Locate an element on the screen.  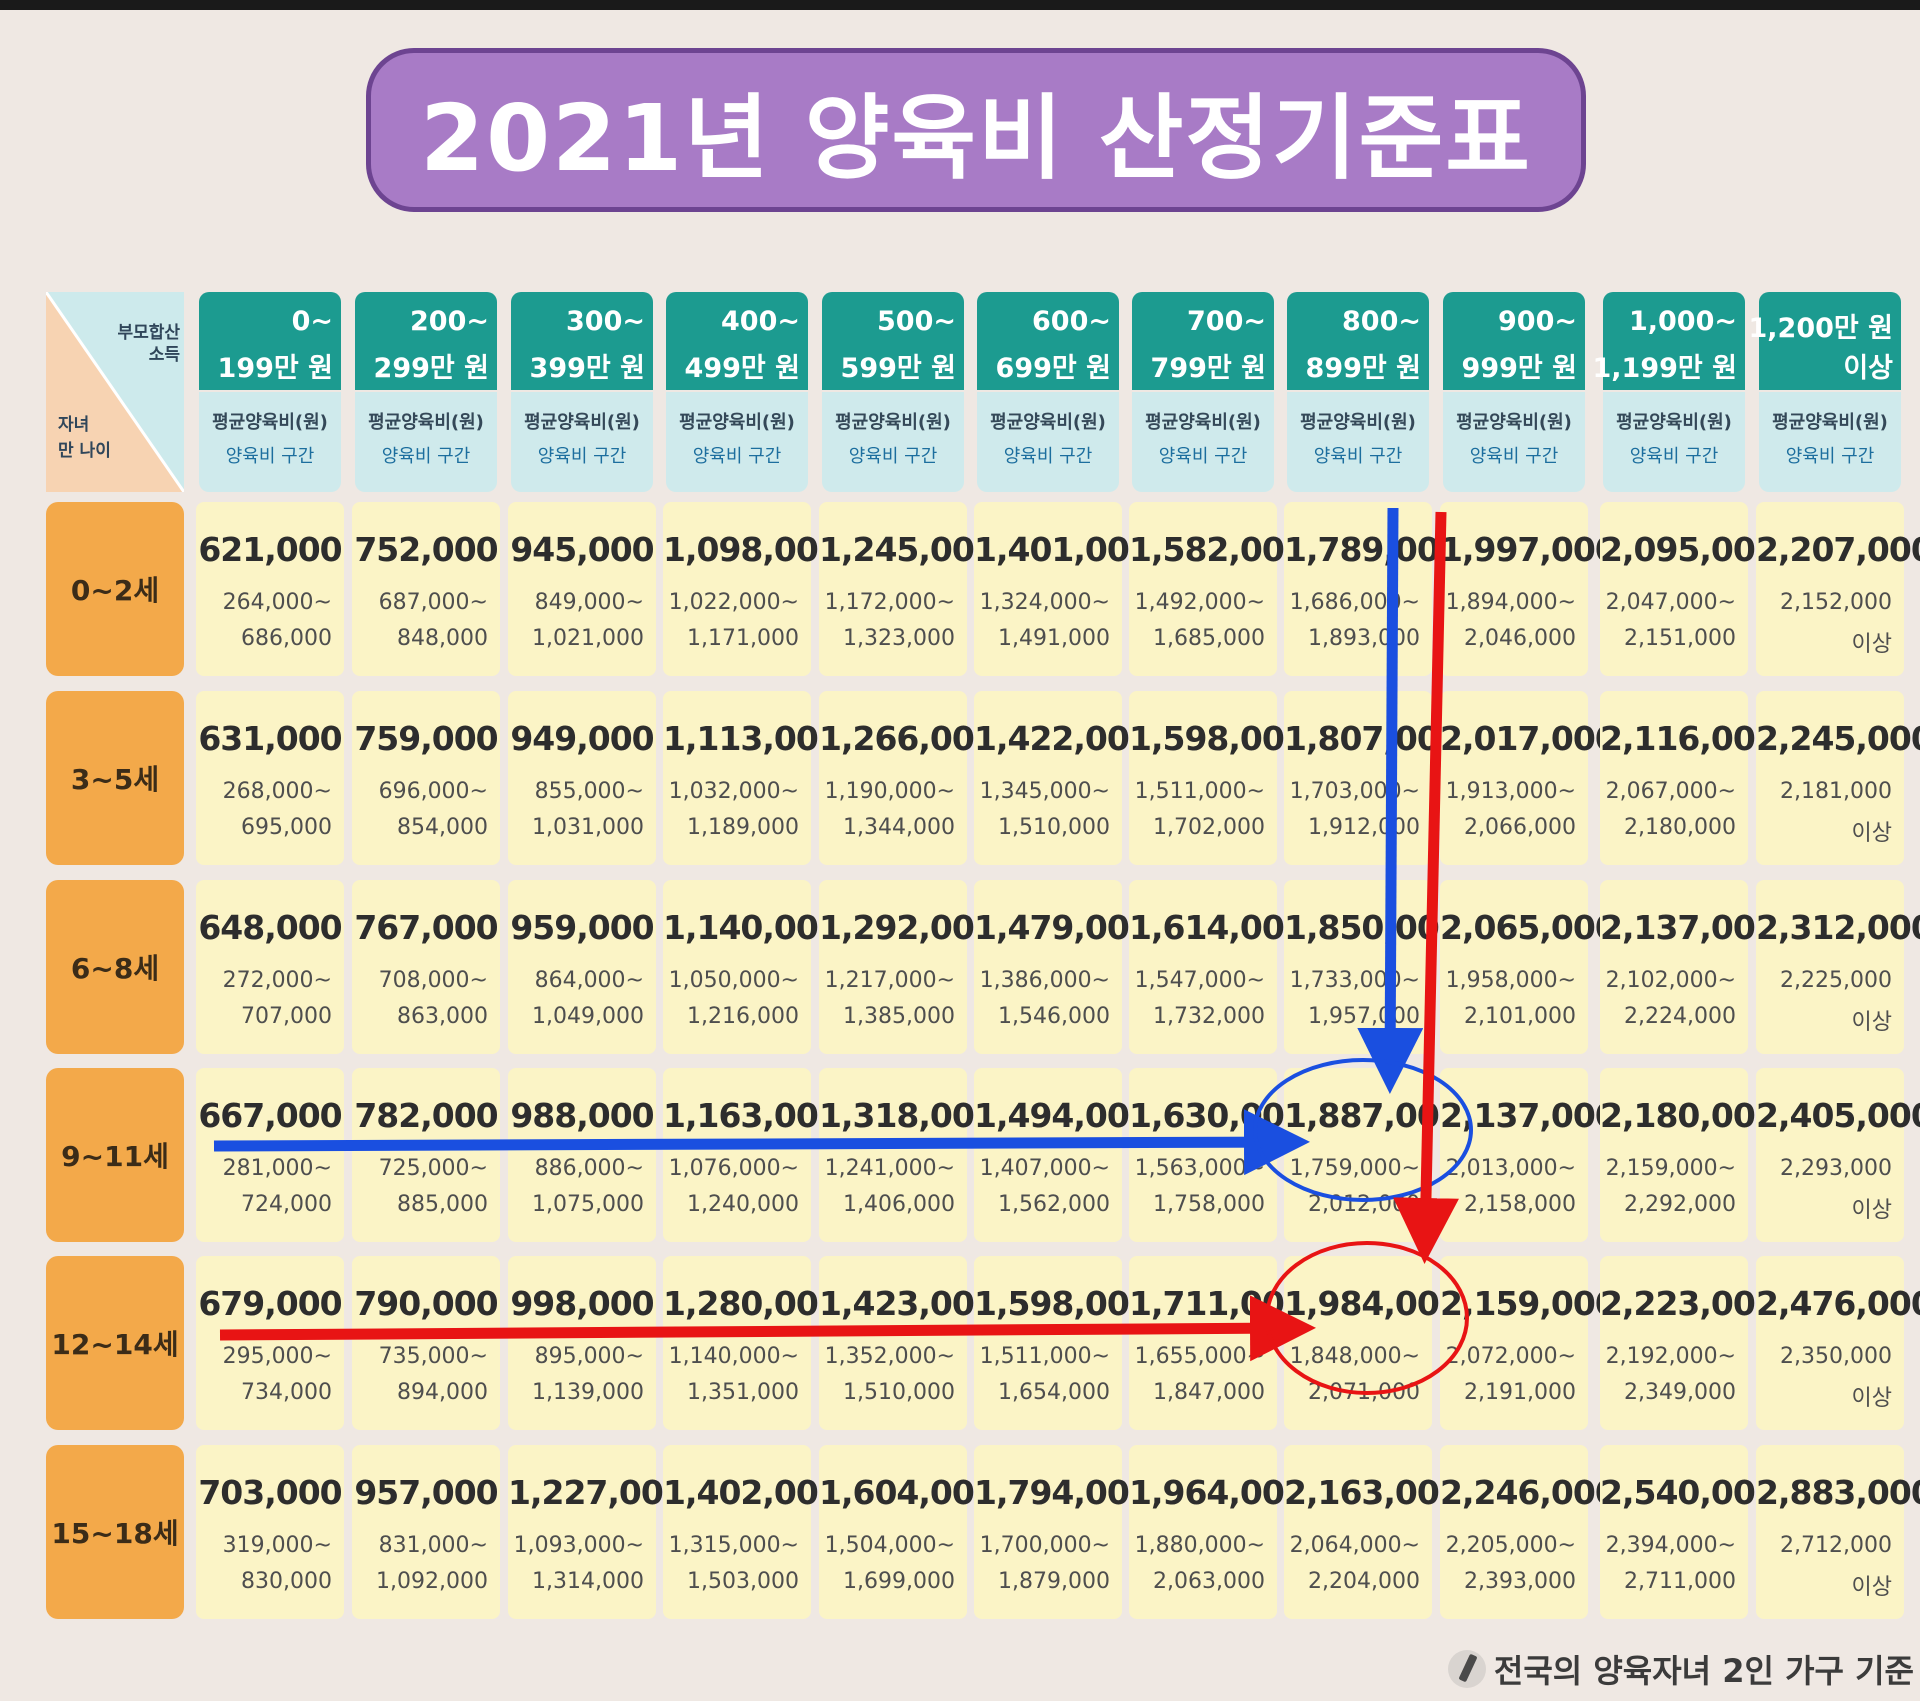
table-cell: 1,604,000 1,504,000~ 1,699,000 is located at coordinates (908, 1532).